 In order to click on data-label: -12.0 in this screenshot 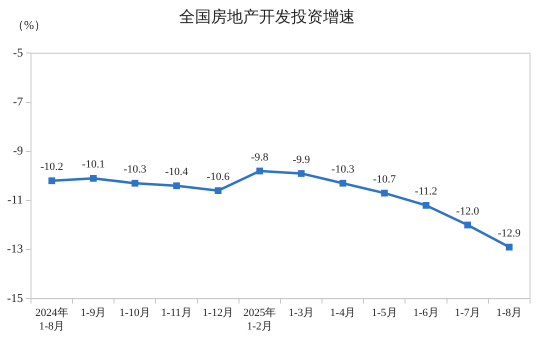, I will do `click(468, 211)`.